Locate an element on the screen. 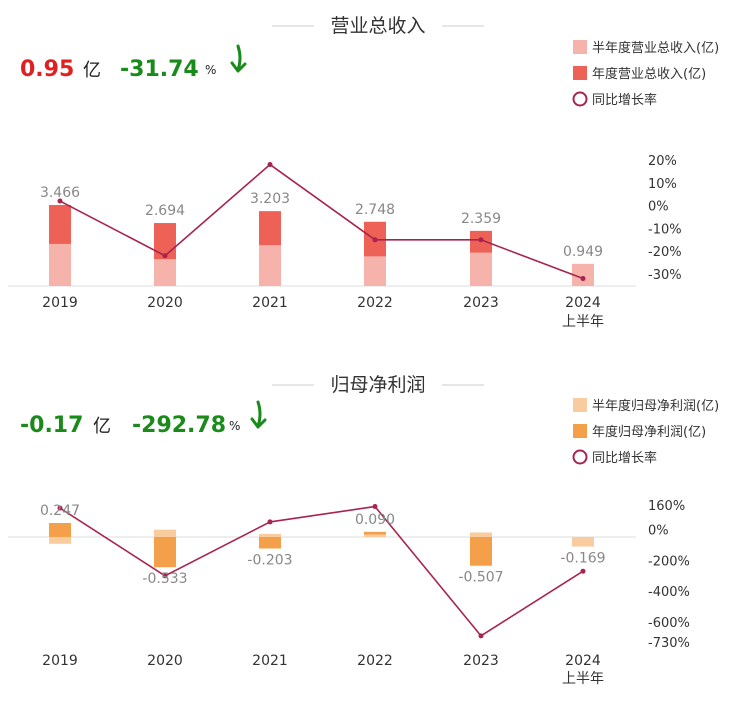 Image resolution: width=750 pixels, height=701 pixels. y2-tick-label: 160% is located at coordinates (666, 506).